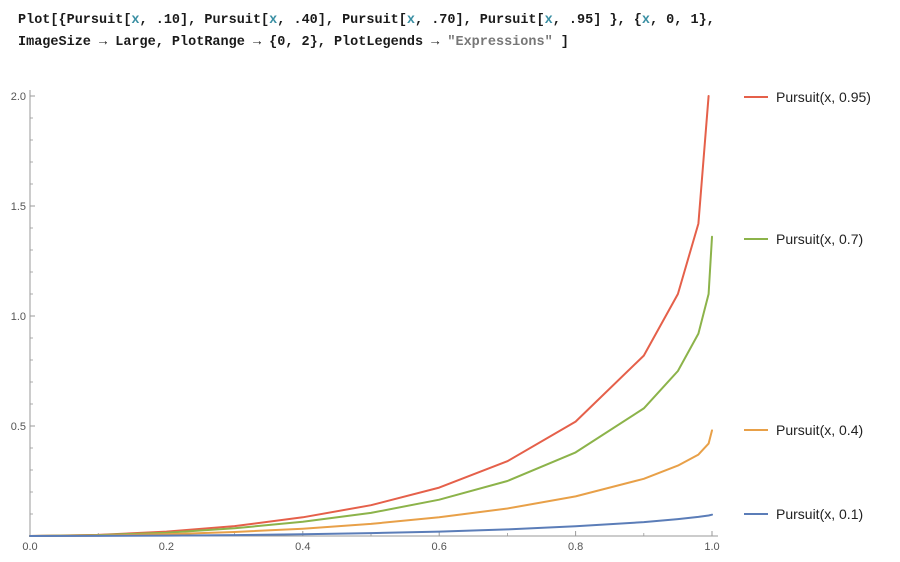  What do you see at coordinates (597, 20) in the screenshot?
I see `code-line-1-token: , .95] }, {` at bounding box center [597, 20].